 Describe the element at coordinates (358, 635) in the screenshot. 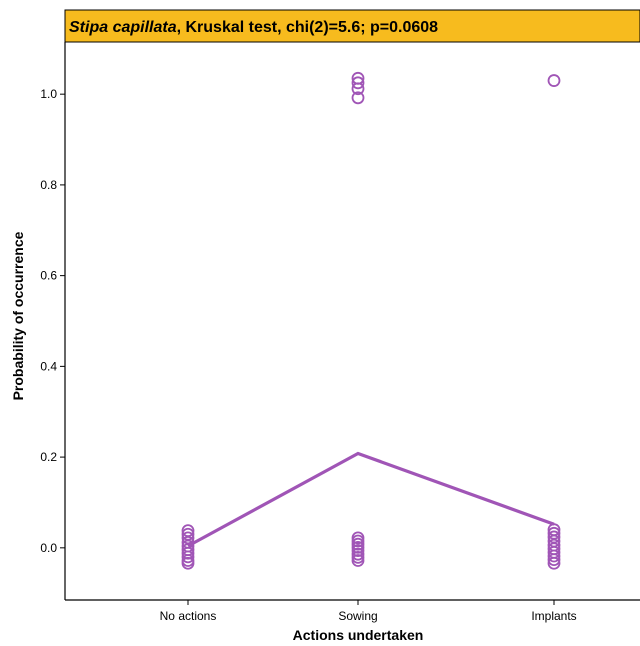

I see `x-axis-title: Actions undertaken` at that location.